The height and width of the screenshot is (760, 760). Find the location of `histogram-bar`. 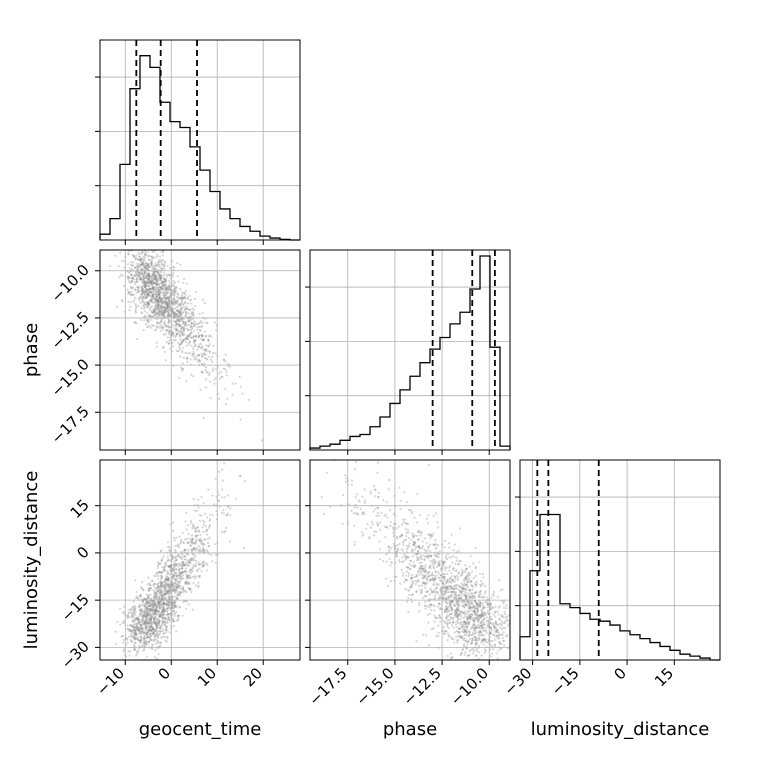

histogram-bar is located at coordinates (565, 632).